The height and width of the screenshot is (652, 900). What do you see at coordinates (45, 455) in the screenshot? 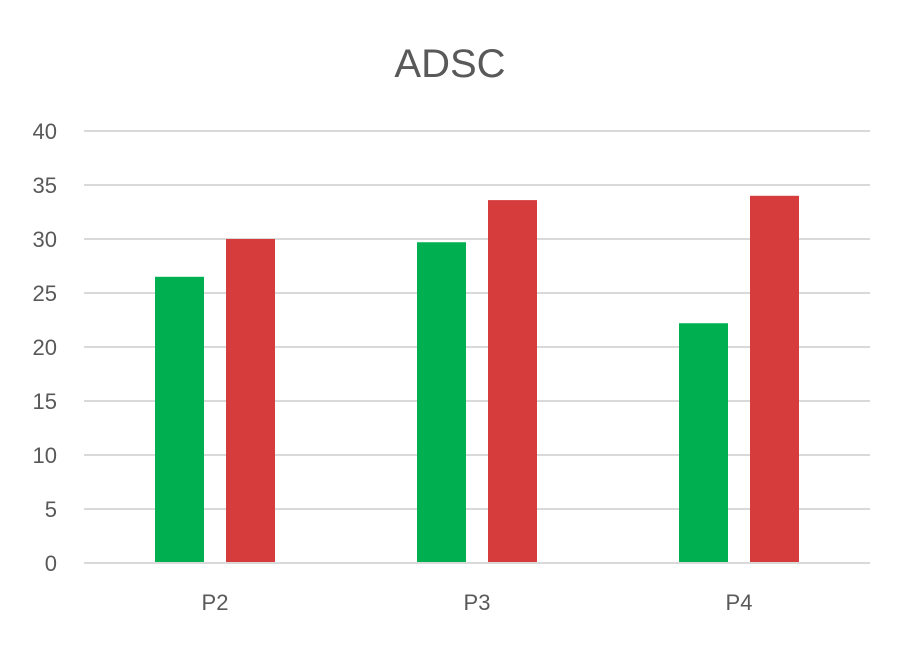
I see `y-tick-label: 10` at bounding box center [45, 455].